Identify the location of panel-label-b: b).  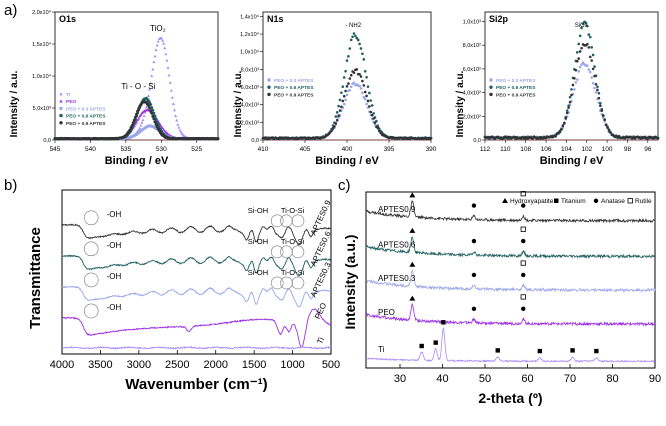
(10, 185).